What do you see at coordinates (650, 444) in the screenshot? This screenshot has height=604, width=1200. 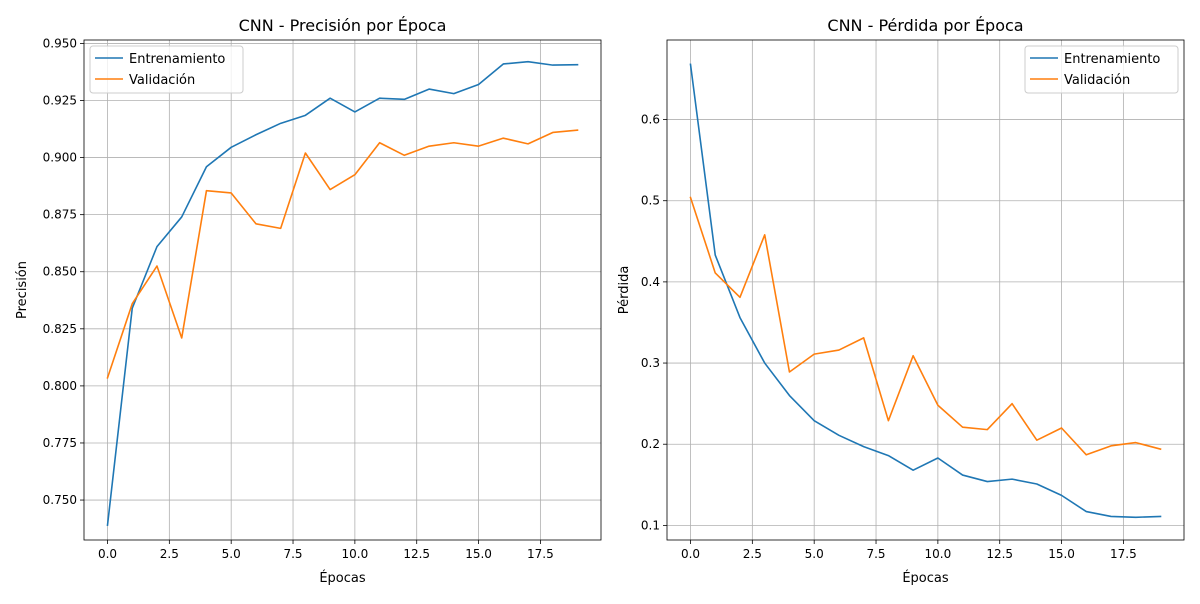 I see `y-tick-label: 0.2` at bounding box center [650, 444].